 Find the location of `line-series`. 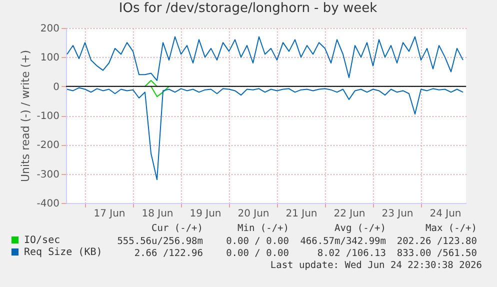

line-series is located at coordinates (265, 58).